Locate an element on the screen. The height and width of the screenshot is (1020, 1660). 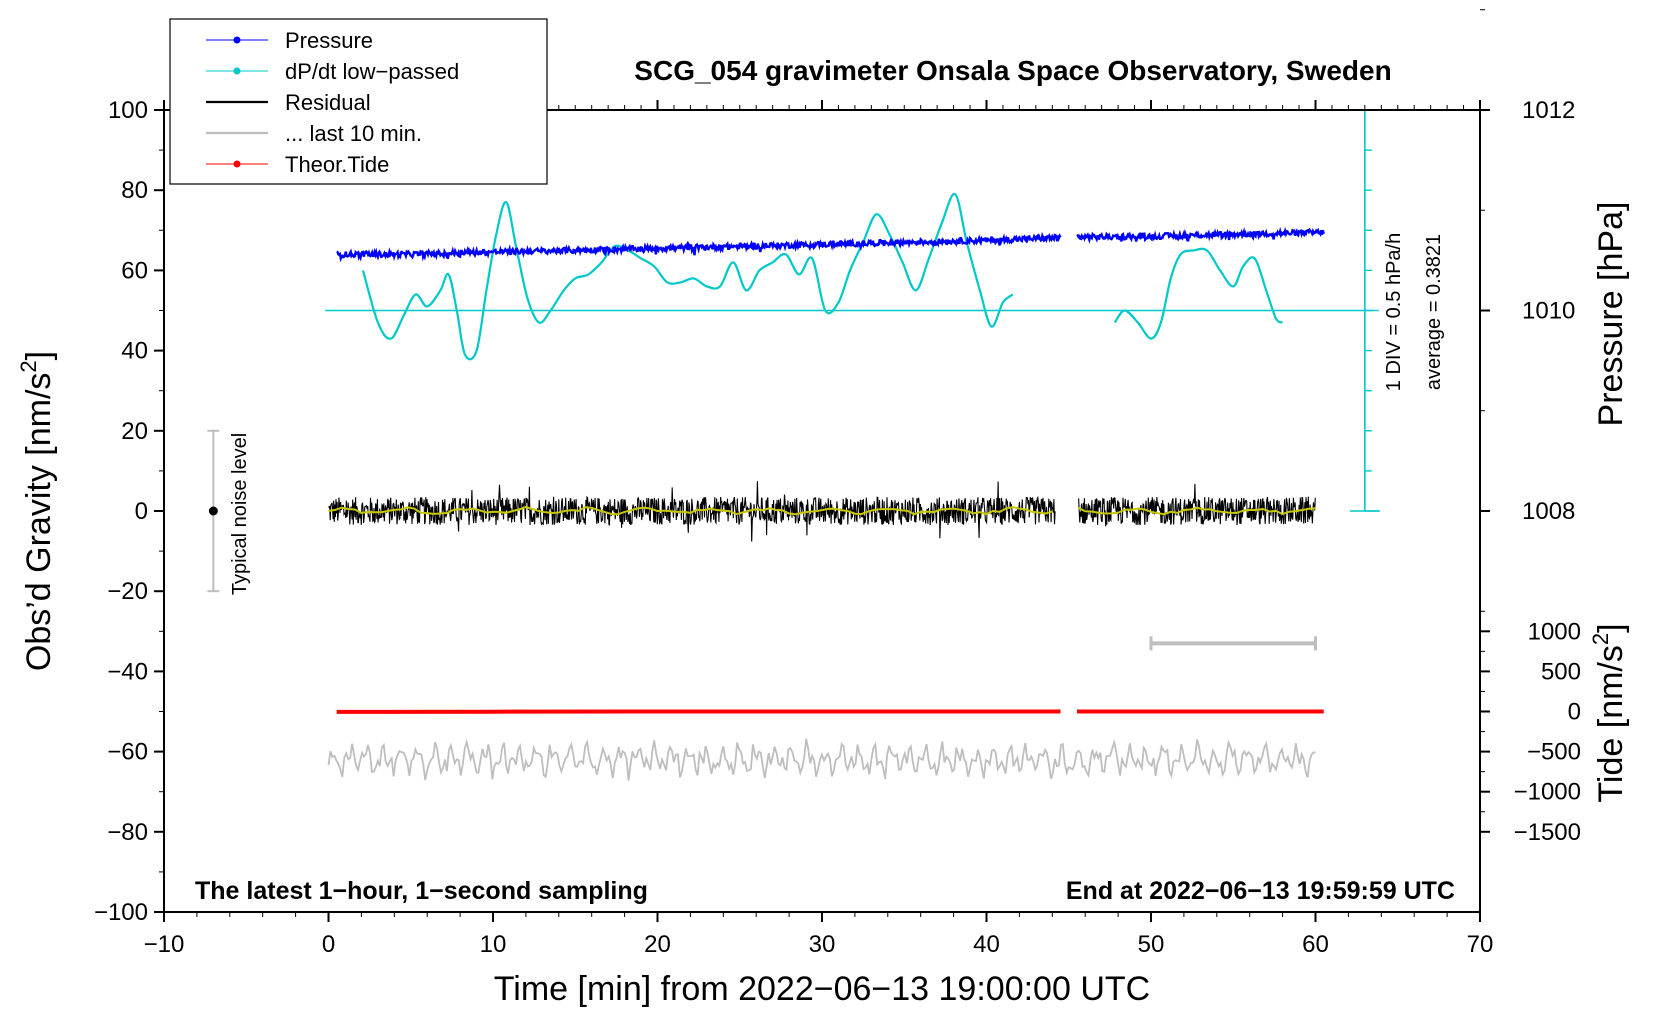
x-tick-label: 60 is located at coordinates (1315, 944).